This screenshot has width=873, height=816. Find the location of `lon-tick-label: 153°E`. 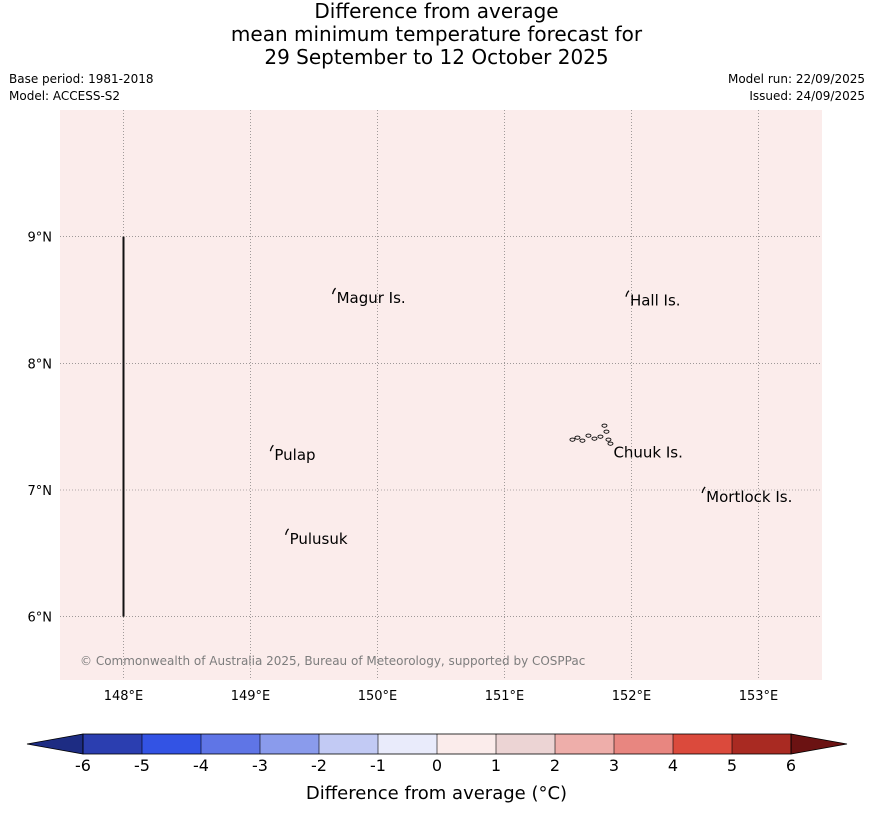

lon-tick-label: 153°E is located at coordinates (759, 694).